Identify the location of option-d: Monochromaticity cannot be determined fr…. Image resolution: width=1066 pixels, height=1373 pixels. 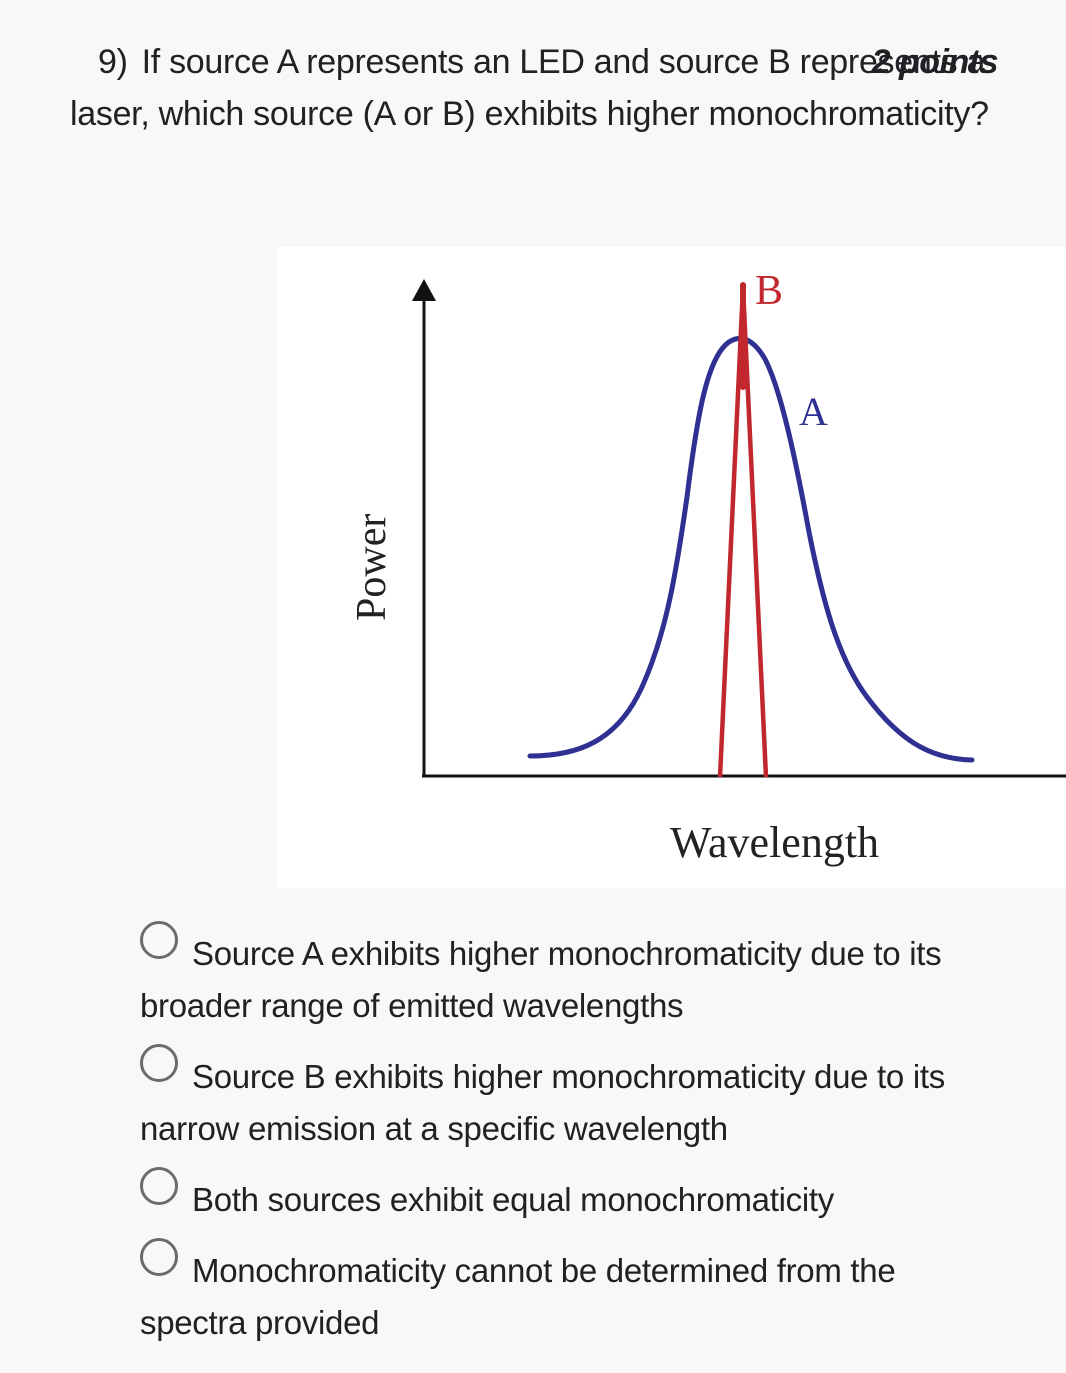
(560, 1293).